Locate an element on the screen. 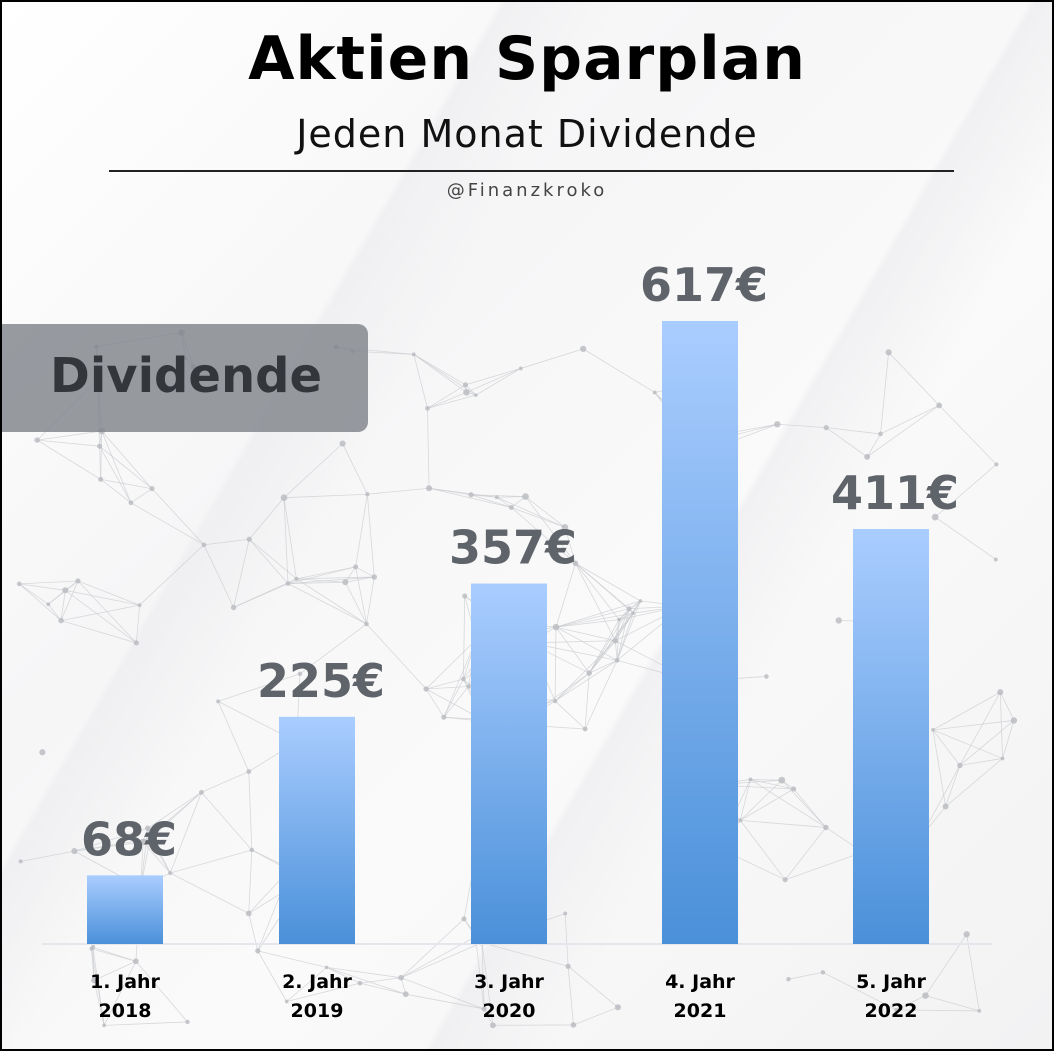 Image resolution: width=1054 pixels, height=1051 pixels. value-label-2020: 357€ is located at coordinates (513, 548).